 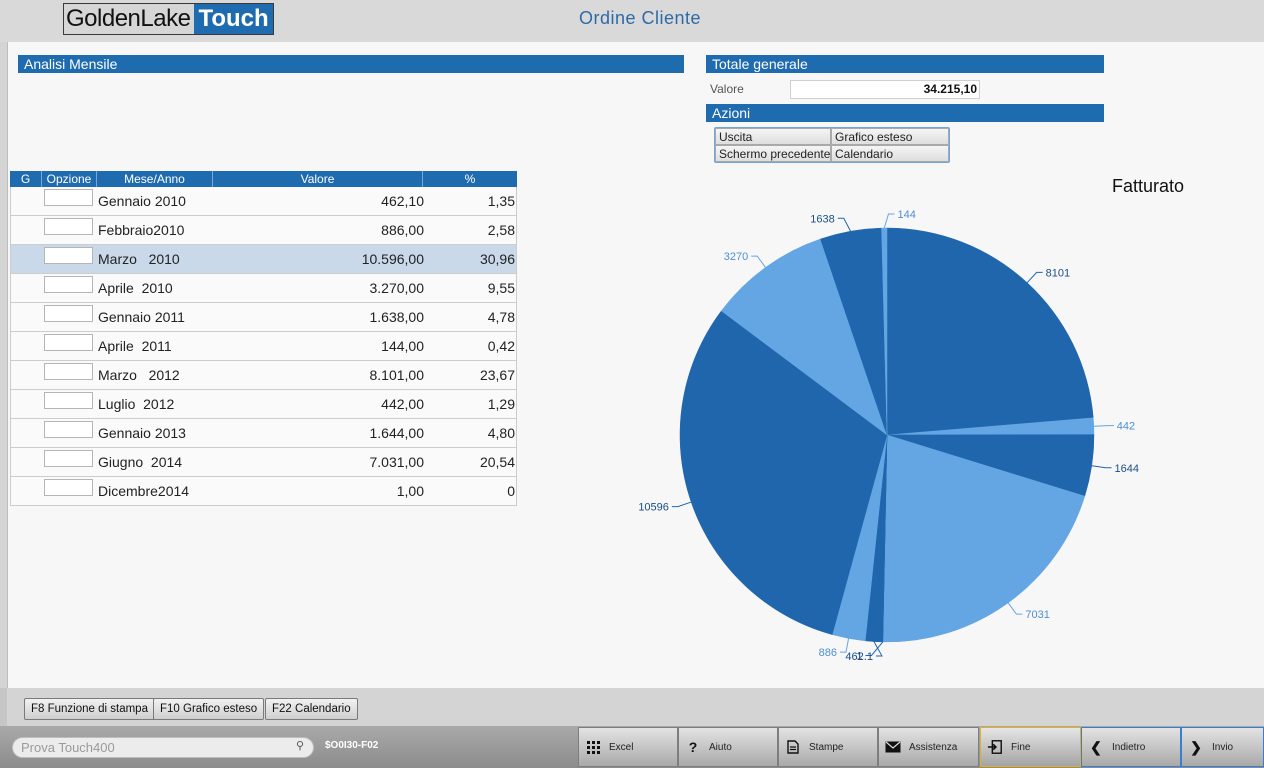 I want to click on stampe-label: Stampe, so click(x=826, y=747).